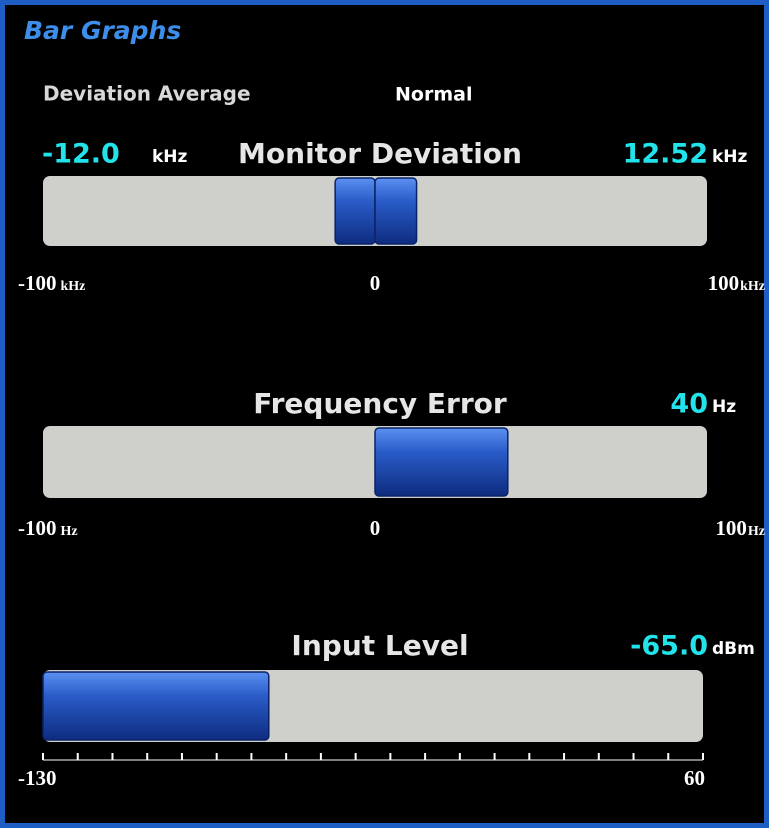 The image size is (769, 828). Describe the element at coordinates (433, 95) in the screenshot. I see `deviation-average-value: Normal` at that location.